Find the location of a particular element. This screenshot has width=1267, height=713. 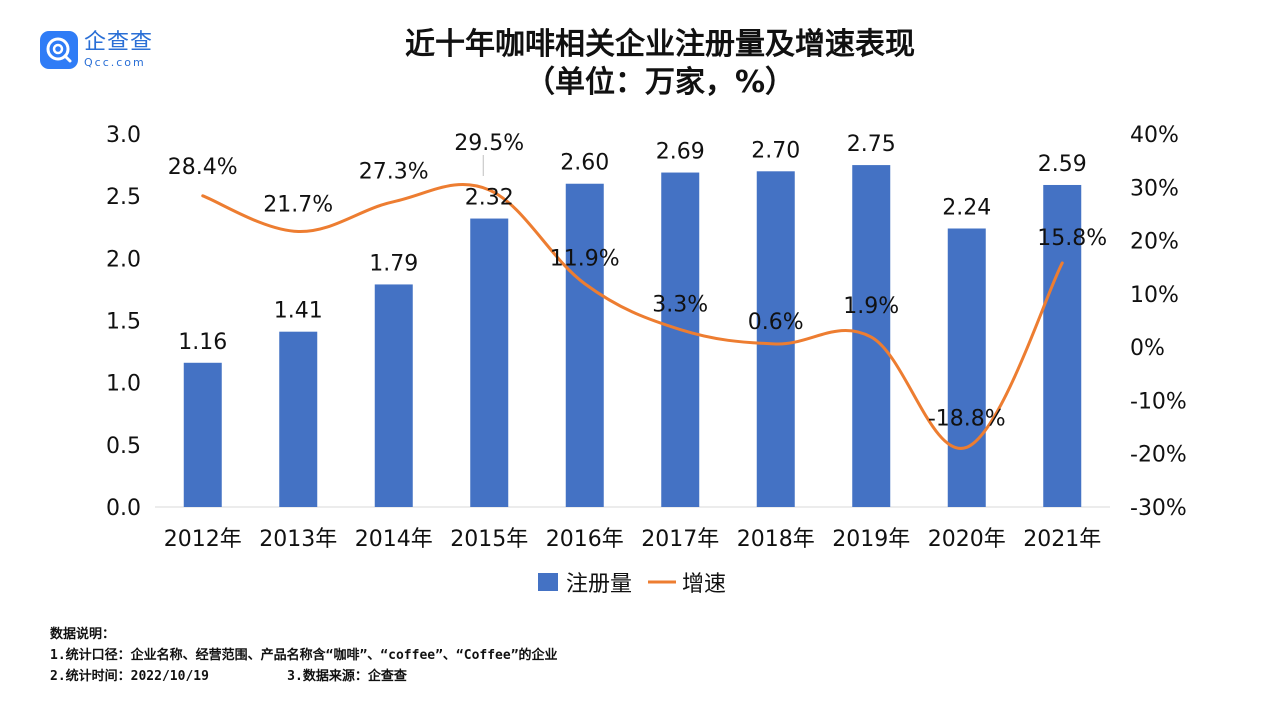

right-axis-tick: -30% is located at coordinates (1158, 508).